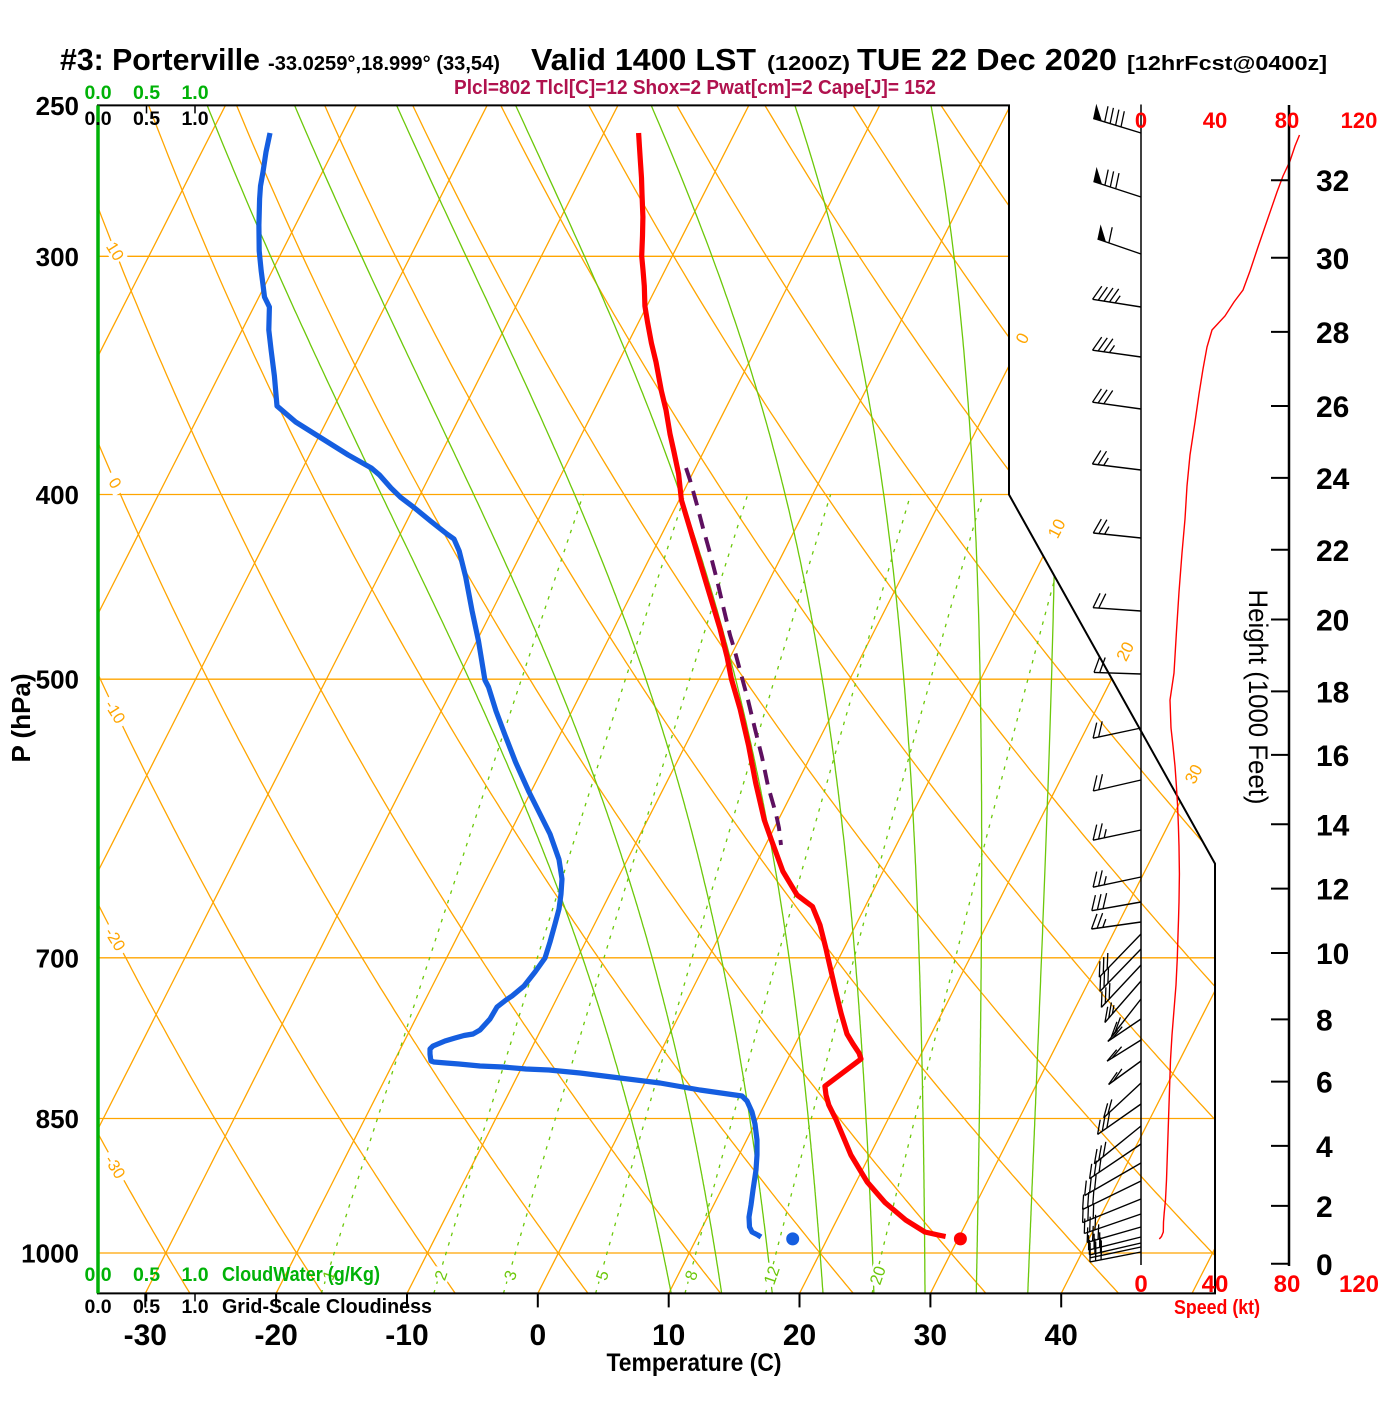  What do you see at coordinates (643, 59) in the screenshot?
I see `svg-text: Valid 1400 LST` at bounding box center [643, 59].